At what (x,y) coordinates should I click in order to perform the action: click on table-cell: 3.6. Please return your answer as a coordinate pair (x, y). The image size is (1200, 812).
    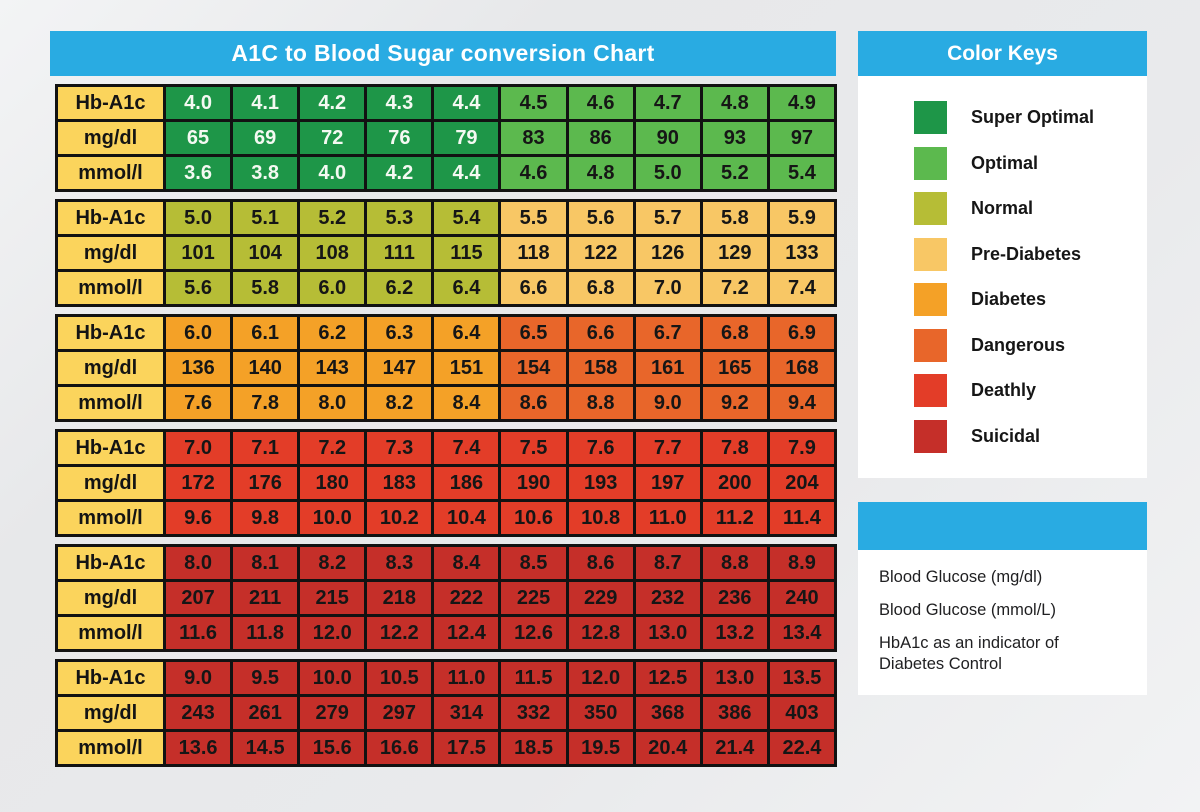
    Looking at the image, I should click on (198, 173).